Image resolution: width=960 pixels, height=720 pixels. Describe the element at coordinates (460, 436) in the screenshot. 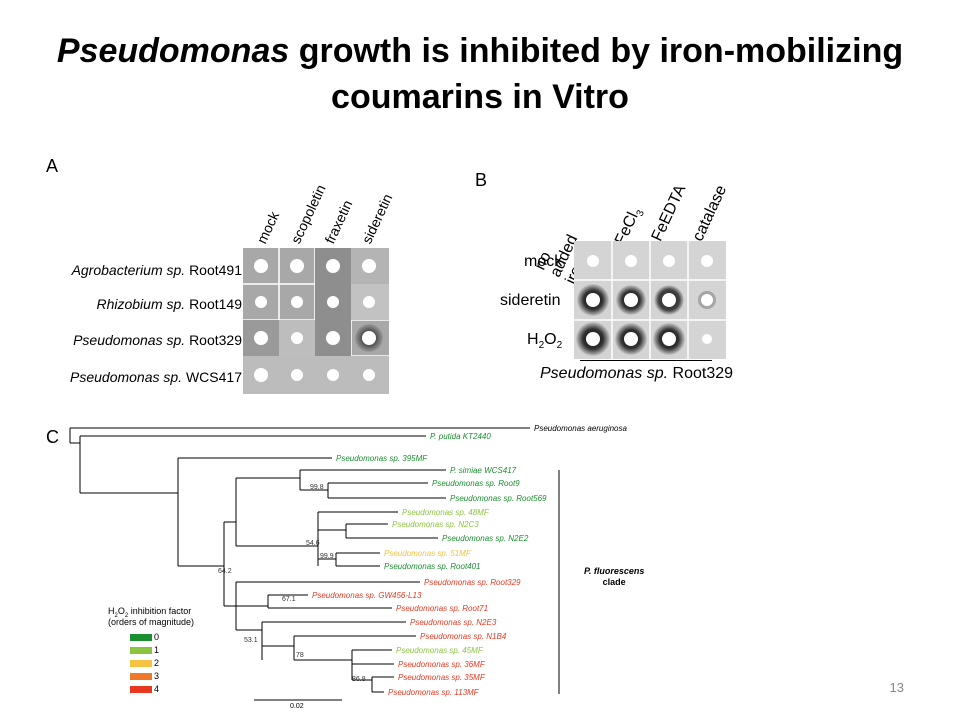

I see `taxon-label: P. putida KT2440` at that location.